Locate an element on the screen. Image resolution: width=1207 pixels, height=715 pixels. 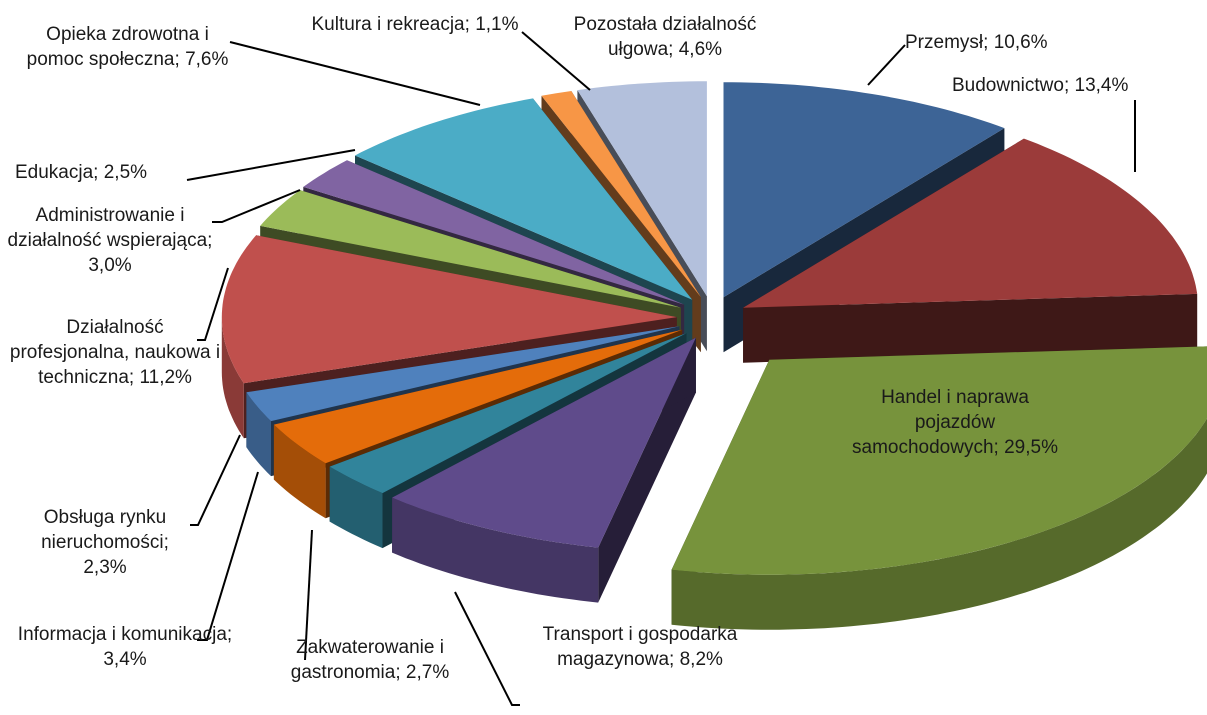
data-label: Budownictwo; 13,4% is located at coordinates (1077, 85).